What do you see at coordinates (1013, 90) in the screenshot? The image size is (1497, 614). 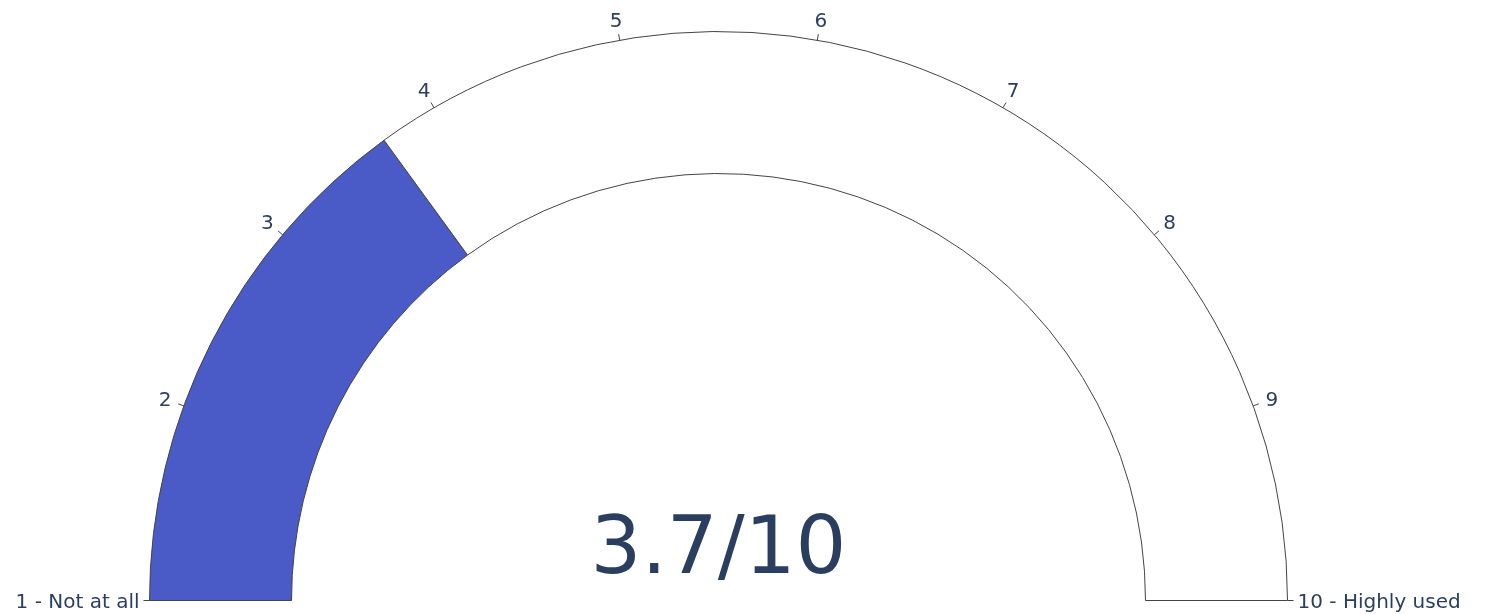 I see `text: 7` at bounding box center [1013, 90].